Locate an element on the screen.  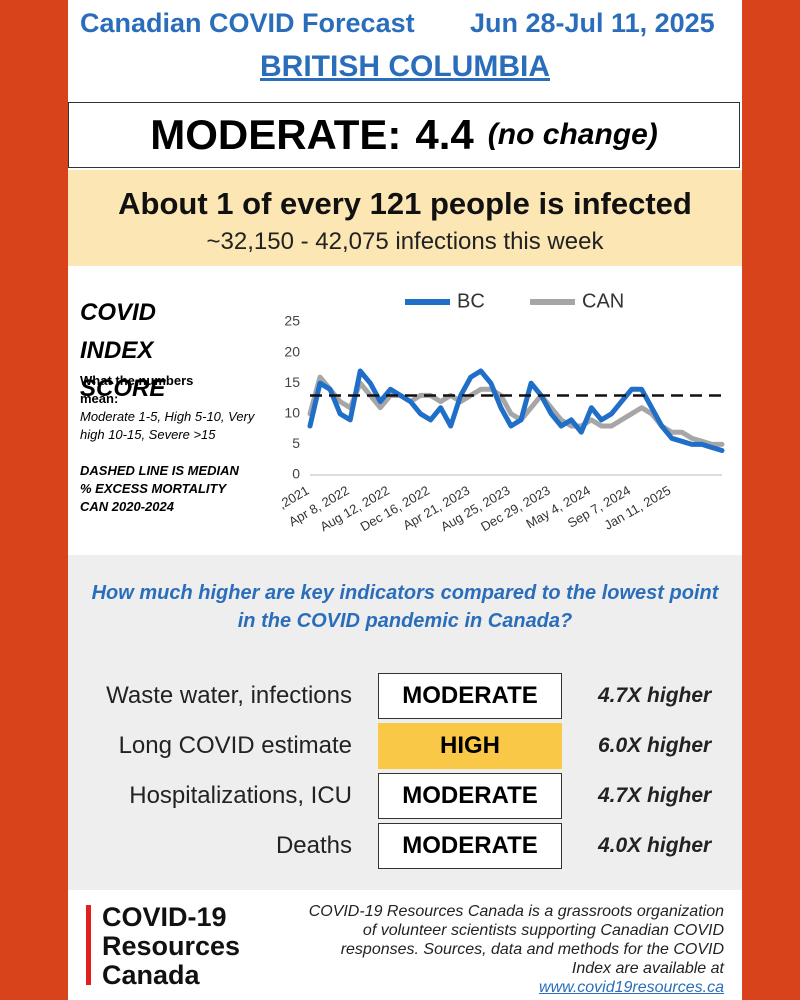
indicator-row: Long COVID estimate HIGH 6.0X higher is located at coordinates (405, 746).